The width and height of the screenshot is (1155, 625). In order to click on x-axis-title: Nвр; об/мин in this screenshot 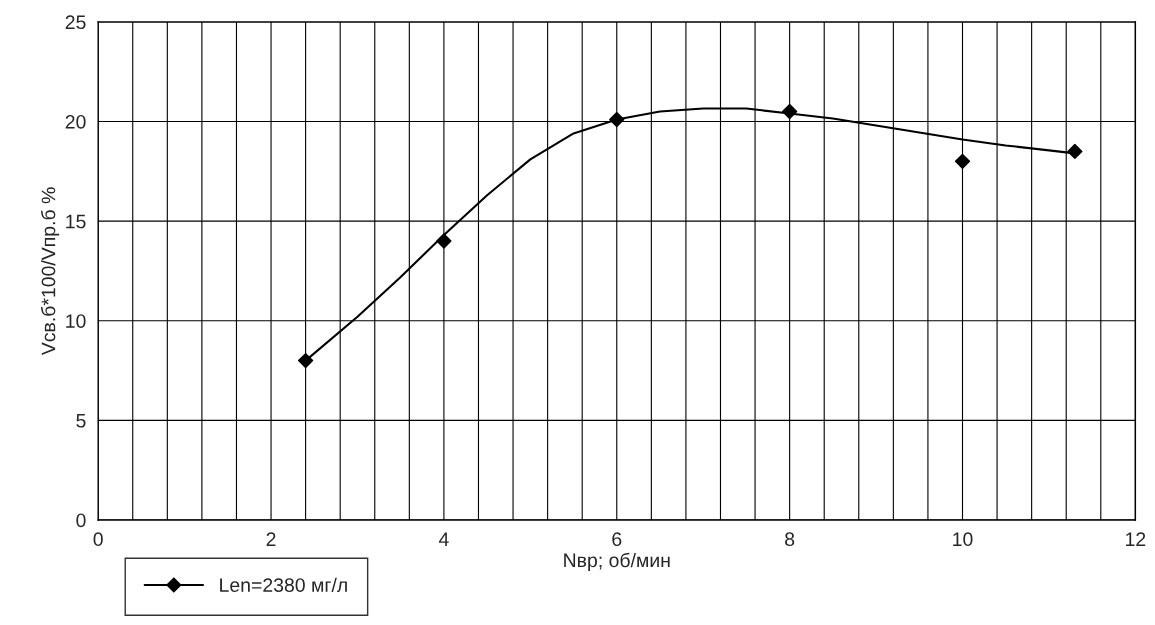, I will do `click(617, 562)`.